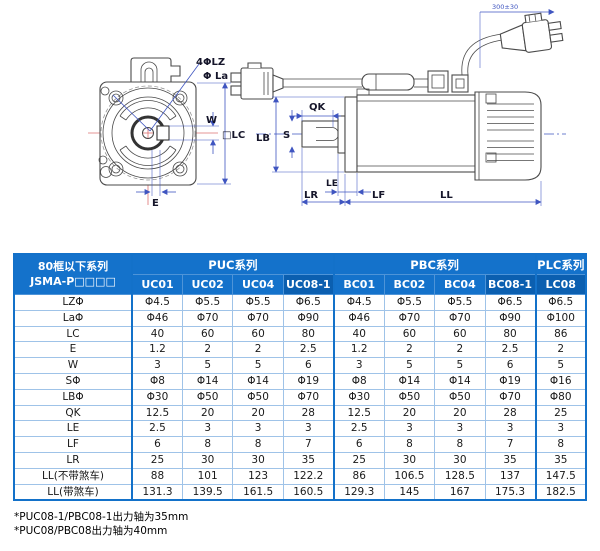 The width and height of the screenshot is (600, 551). Describe the element at coordinates (409, 476) in the screenshot. I see `spec-value: 106.5` at that location.